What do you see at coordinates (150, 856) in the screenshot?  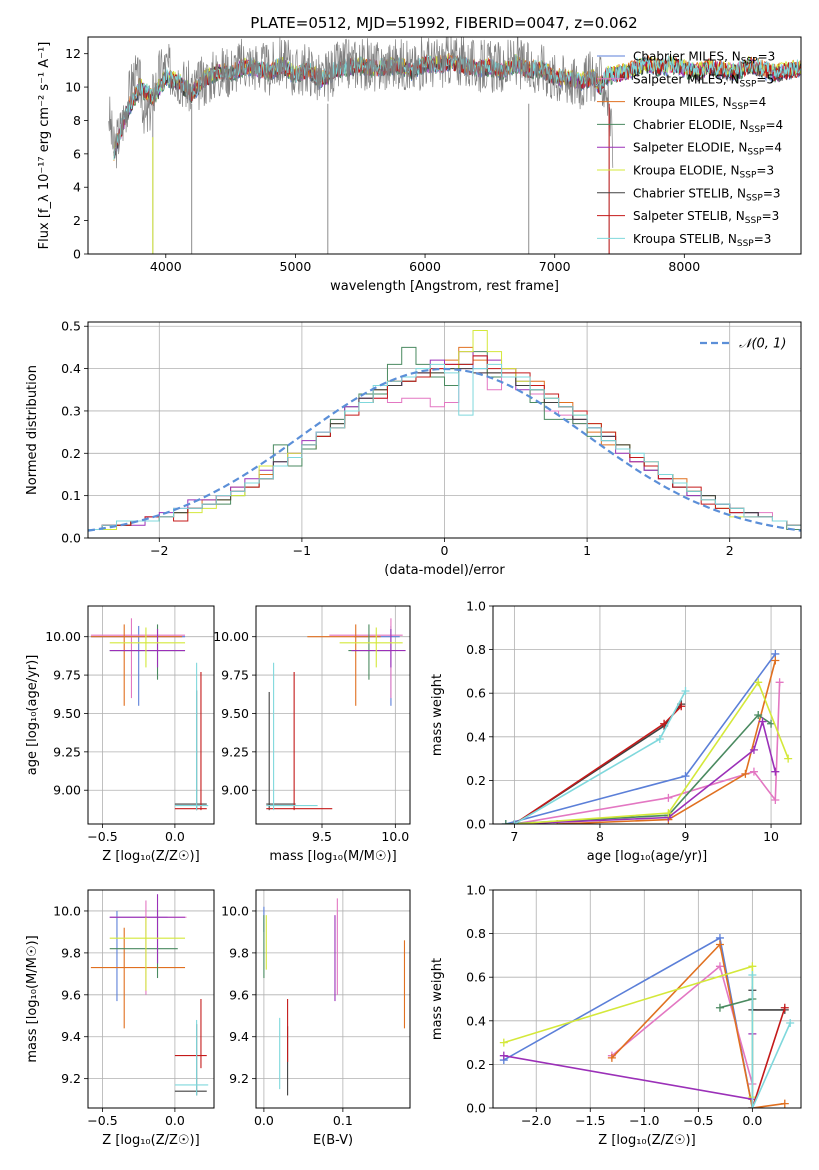 I see `z-age-xlabel: Z [log₁₀(Z/Z☉)]` at bounding box center [150, 856].